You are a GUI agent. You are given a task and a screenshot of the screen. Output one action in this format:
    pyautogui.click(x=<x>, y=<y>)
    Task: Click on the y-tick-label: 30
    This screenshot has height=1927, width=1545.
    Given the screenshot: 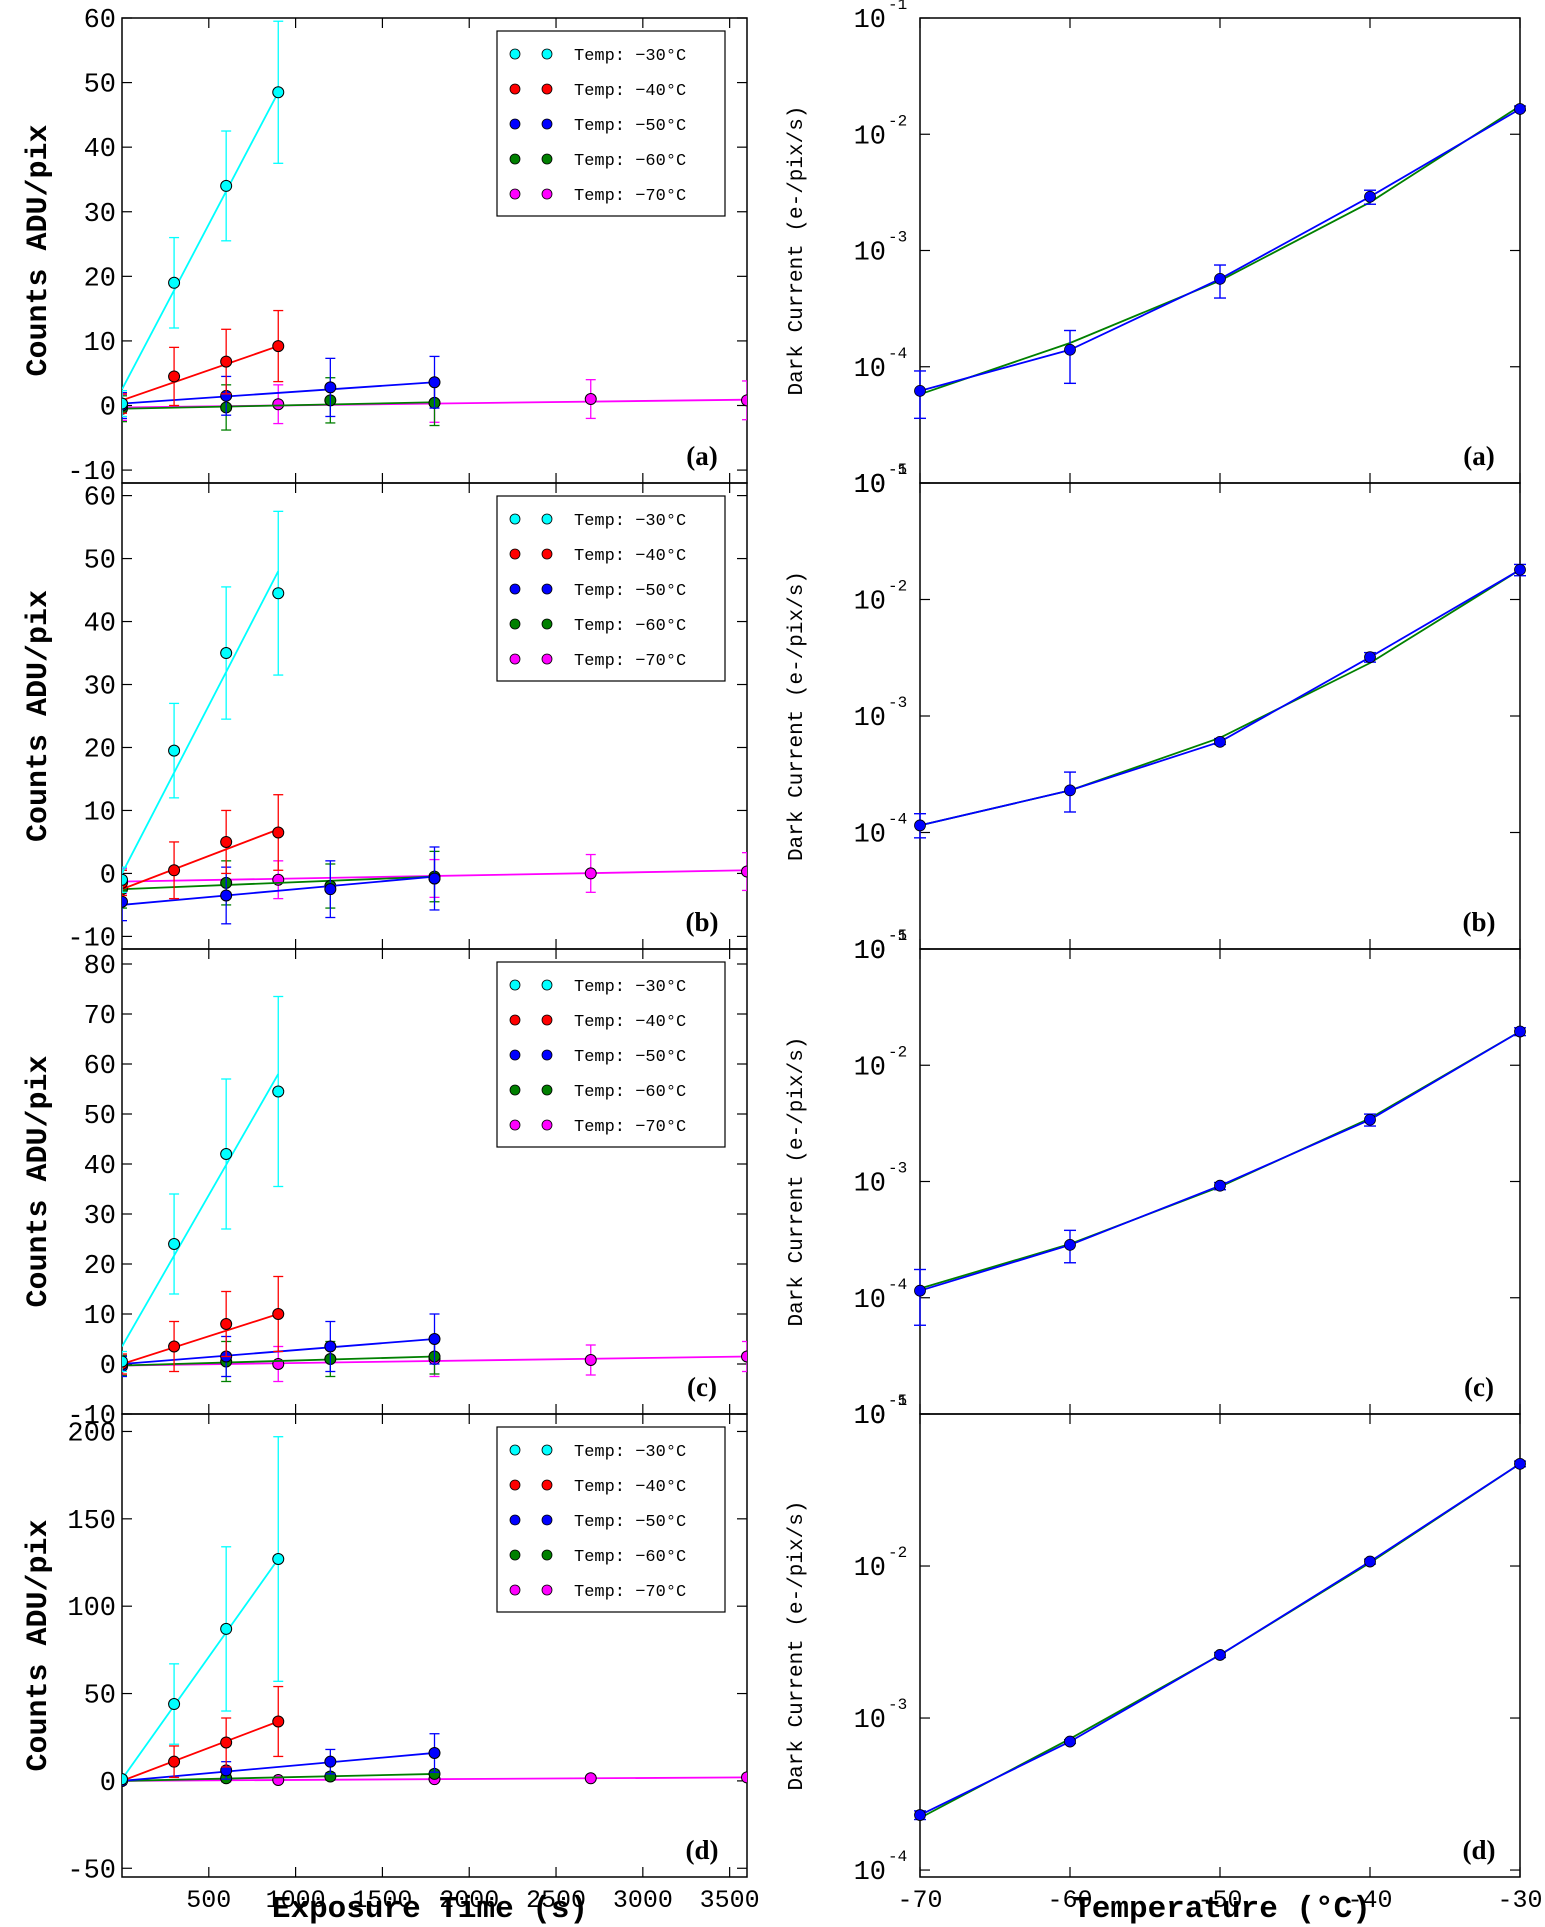 What is the action you would take?
    pyautogui.click(x=100, y=688)
    